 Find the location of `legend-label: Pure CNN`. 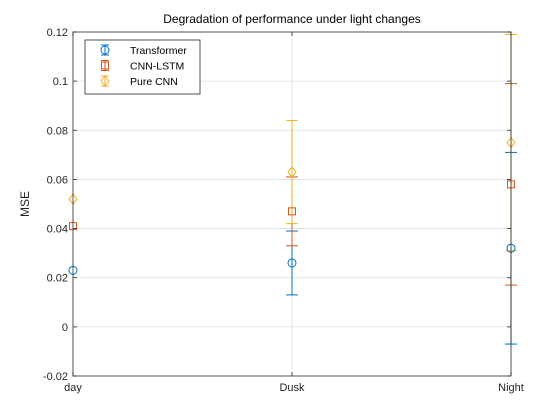

legend-label: Pure CNN is located at coordinates (154, 82).